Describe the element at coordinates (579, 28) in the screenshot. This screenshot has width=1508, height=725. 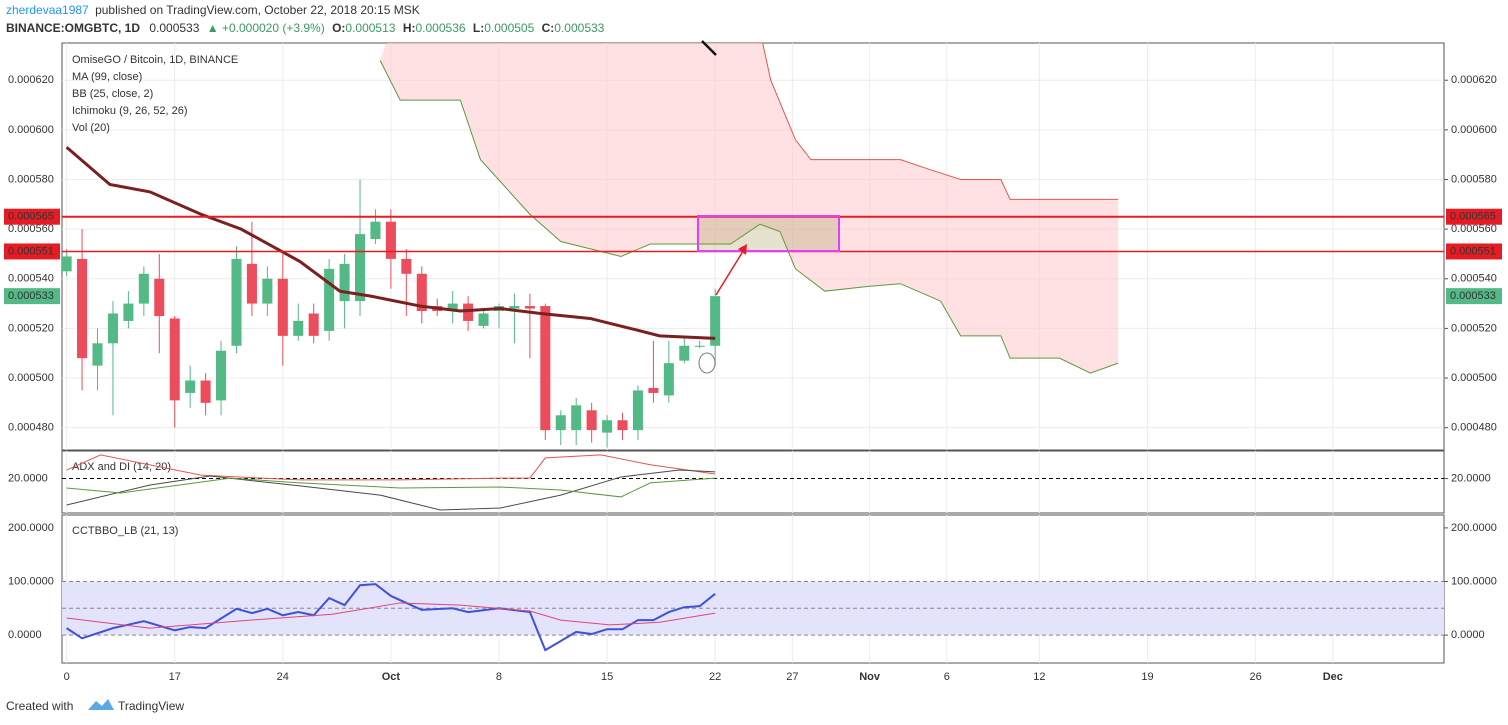
I see `ohlc-value: 0.000533` at that location.